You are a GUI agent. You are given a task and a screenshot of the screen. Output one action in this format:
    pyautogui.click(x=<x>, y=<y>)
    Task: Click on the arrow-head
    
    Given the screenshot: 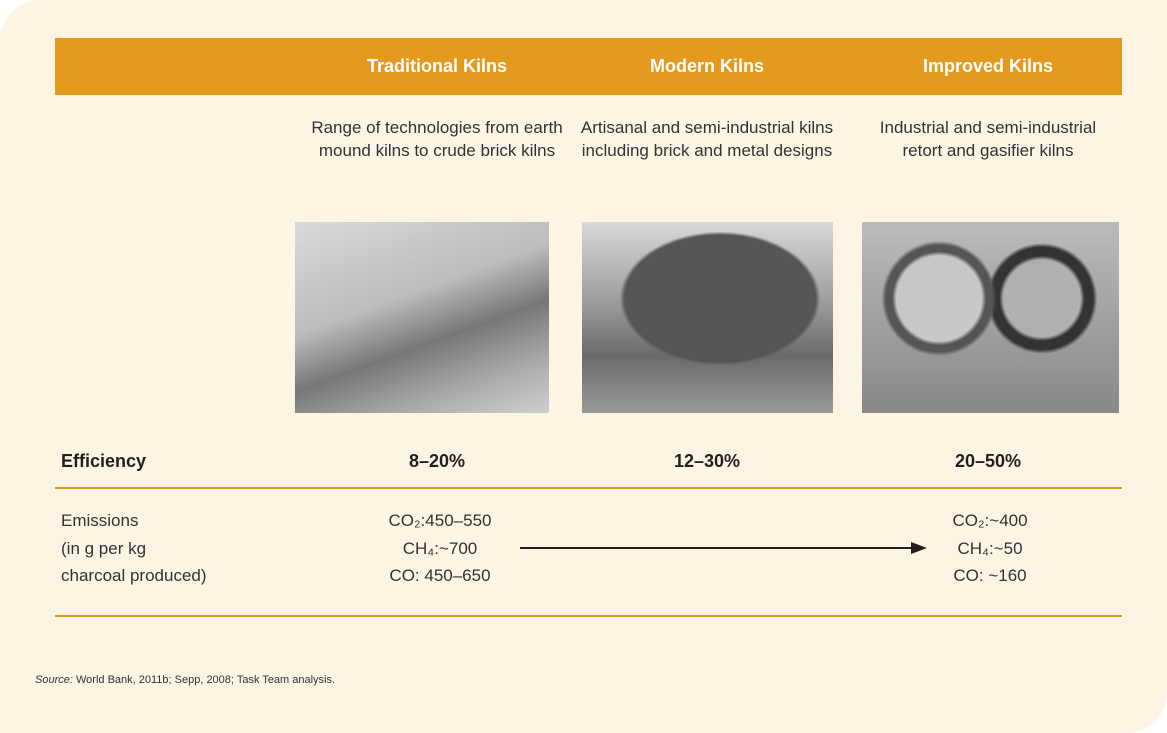 What is the action you would take?
    pyautogui.click(x=919, y=548)
    